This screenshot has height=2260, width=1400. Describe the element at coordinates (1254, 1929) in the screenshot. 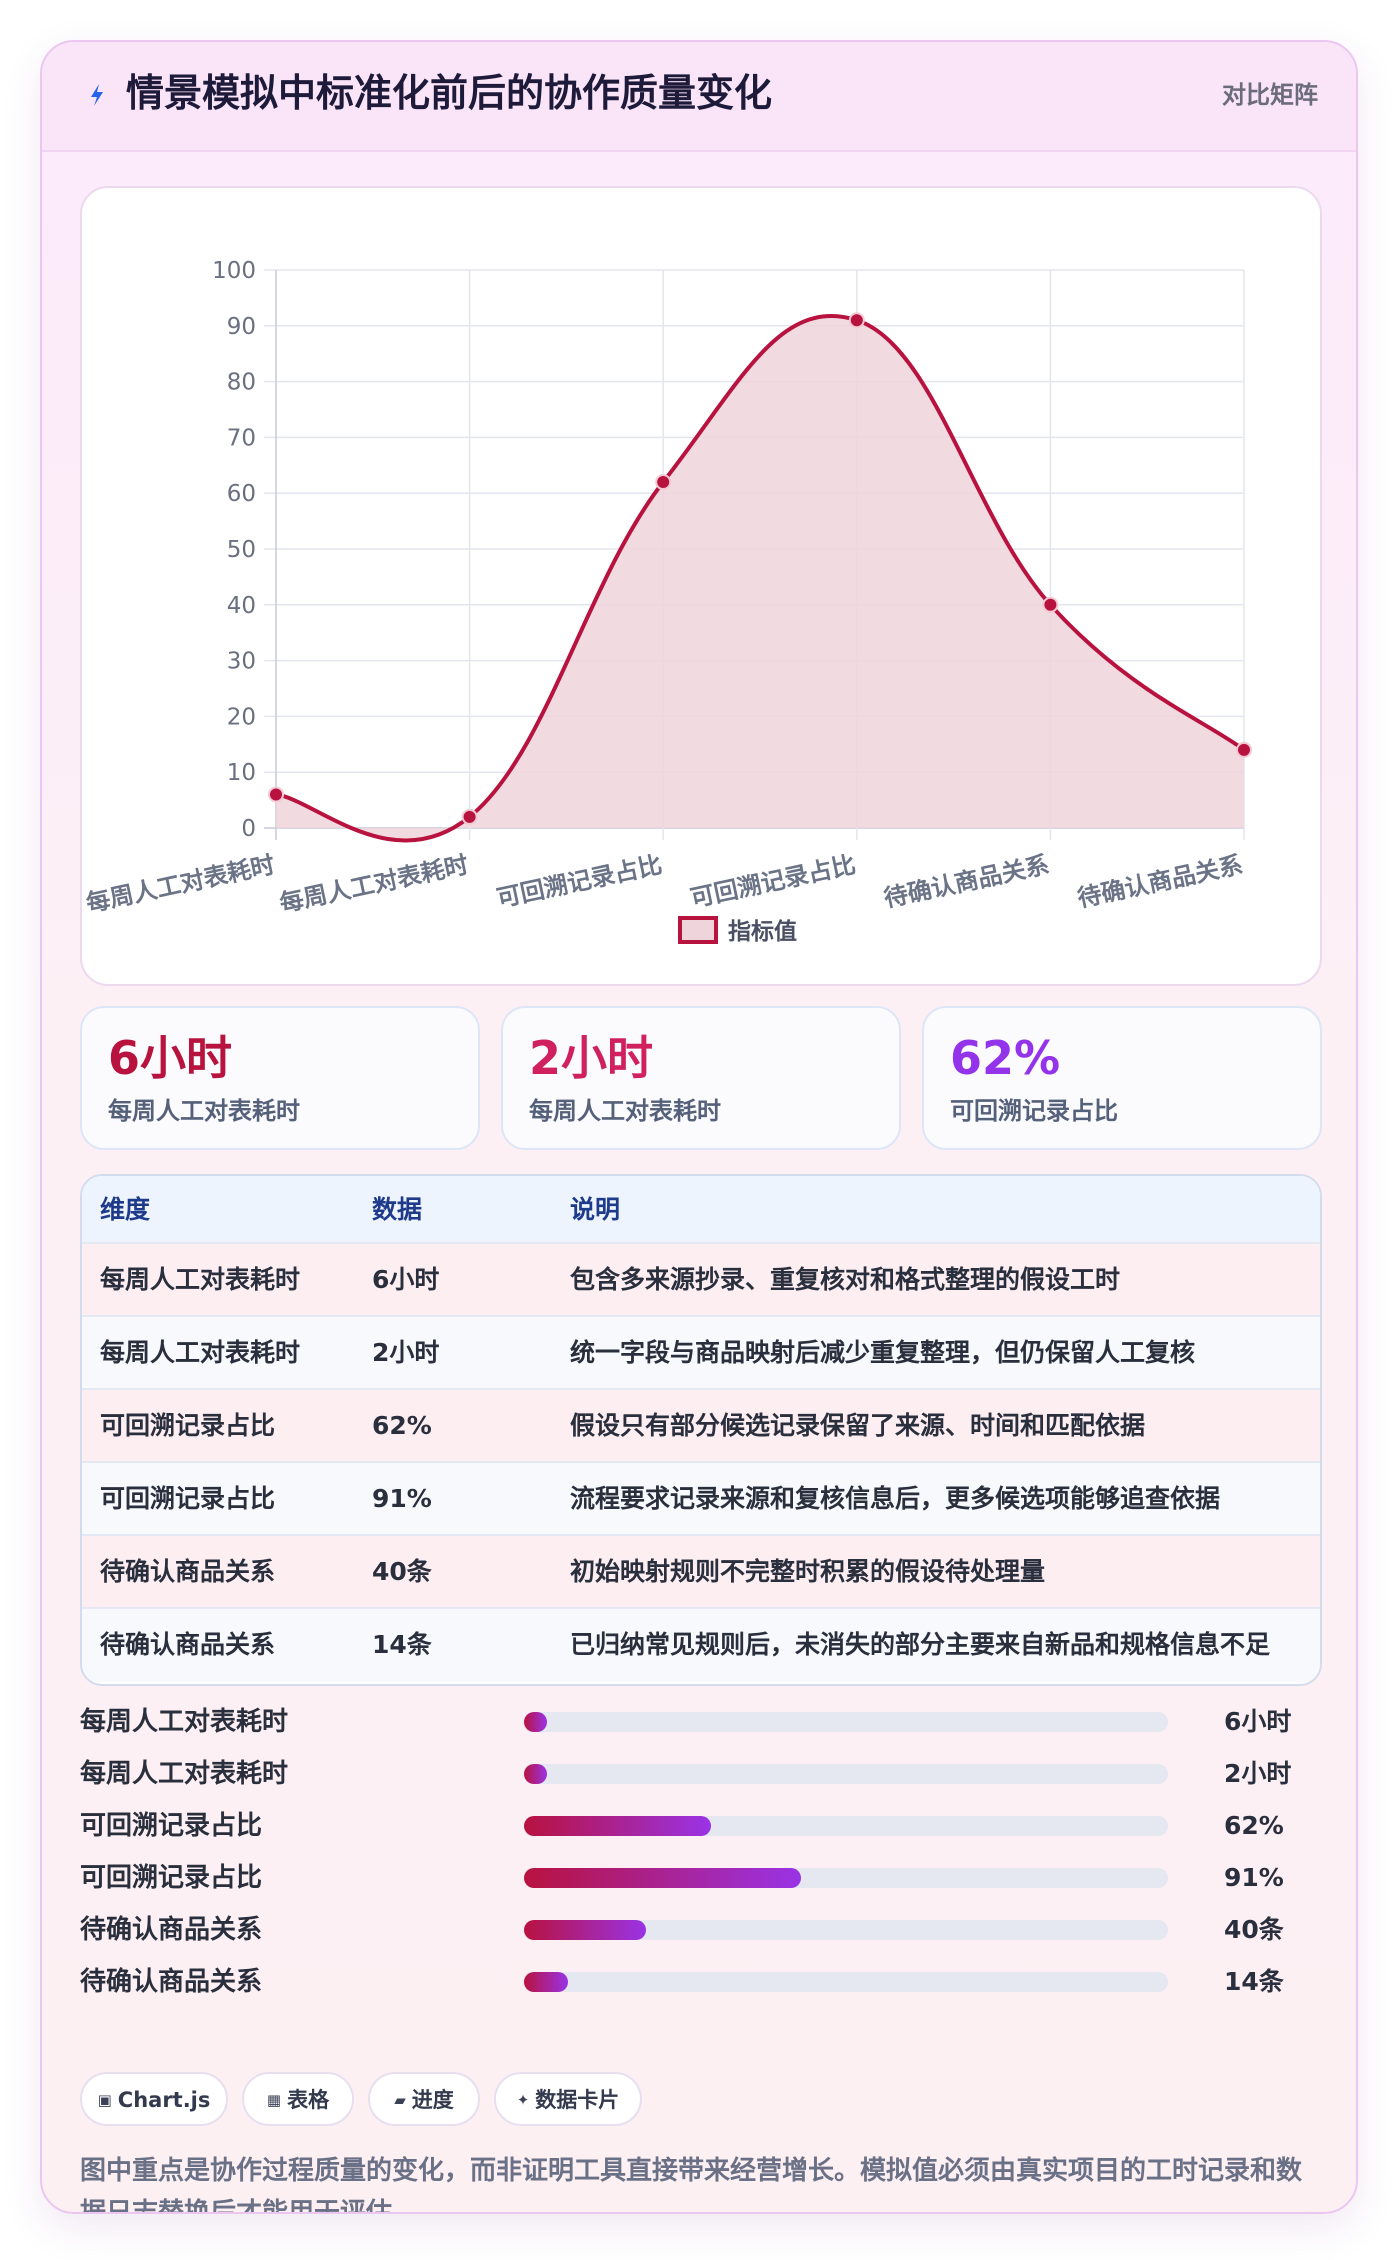

I see `progress-value: 40条` at that location.